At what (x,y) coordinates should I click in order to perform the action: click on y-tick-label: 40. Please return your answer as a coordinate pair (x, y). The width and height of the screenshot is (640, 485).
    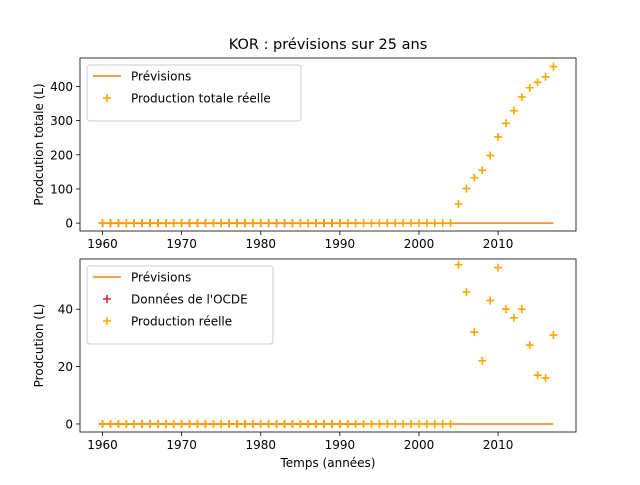
    Looking at the image, I should click on (65, 310).